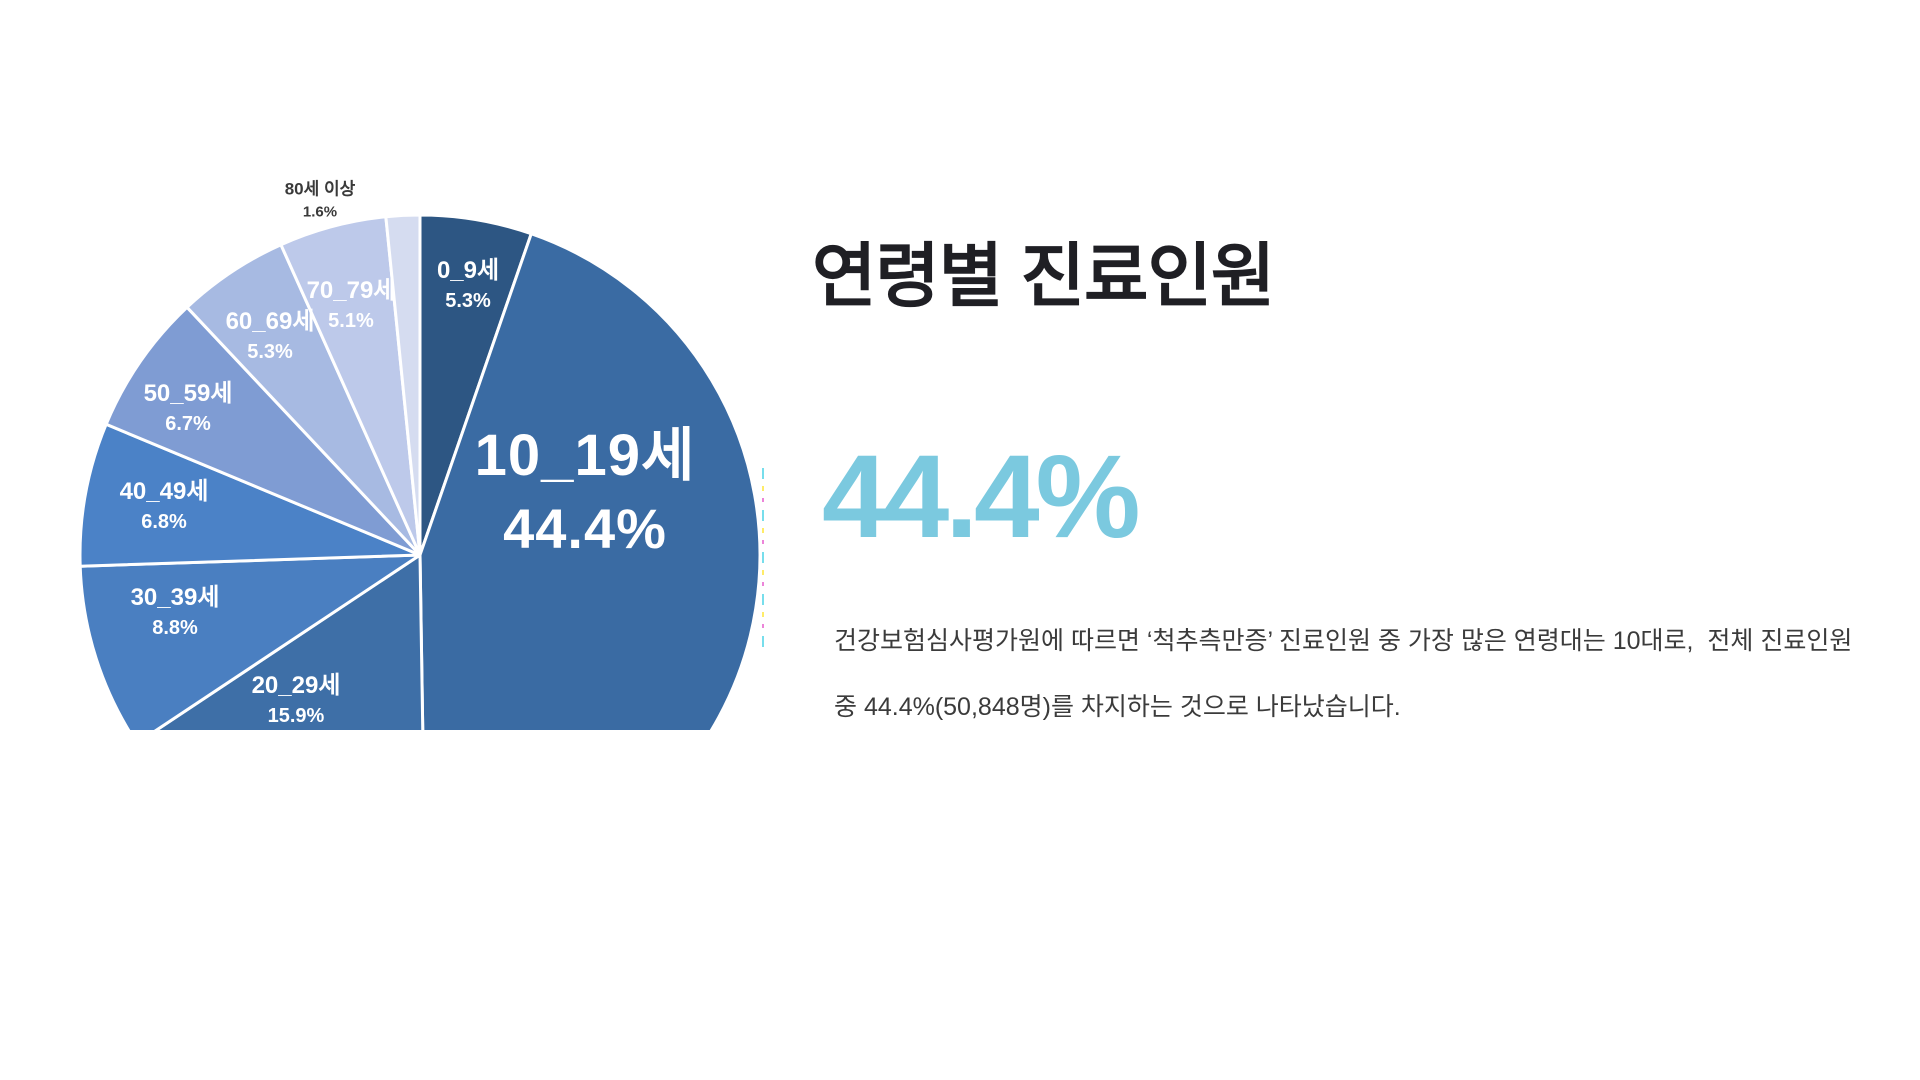 This screenshot has height=1080, width=1920. What do you see at coordinates (351, 290) in the screenshot?
I see `slice-label-name: 70_79세` at bounding box center [351, 290].